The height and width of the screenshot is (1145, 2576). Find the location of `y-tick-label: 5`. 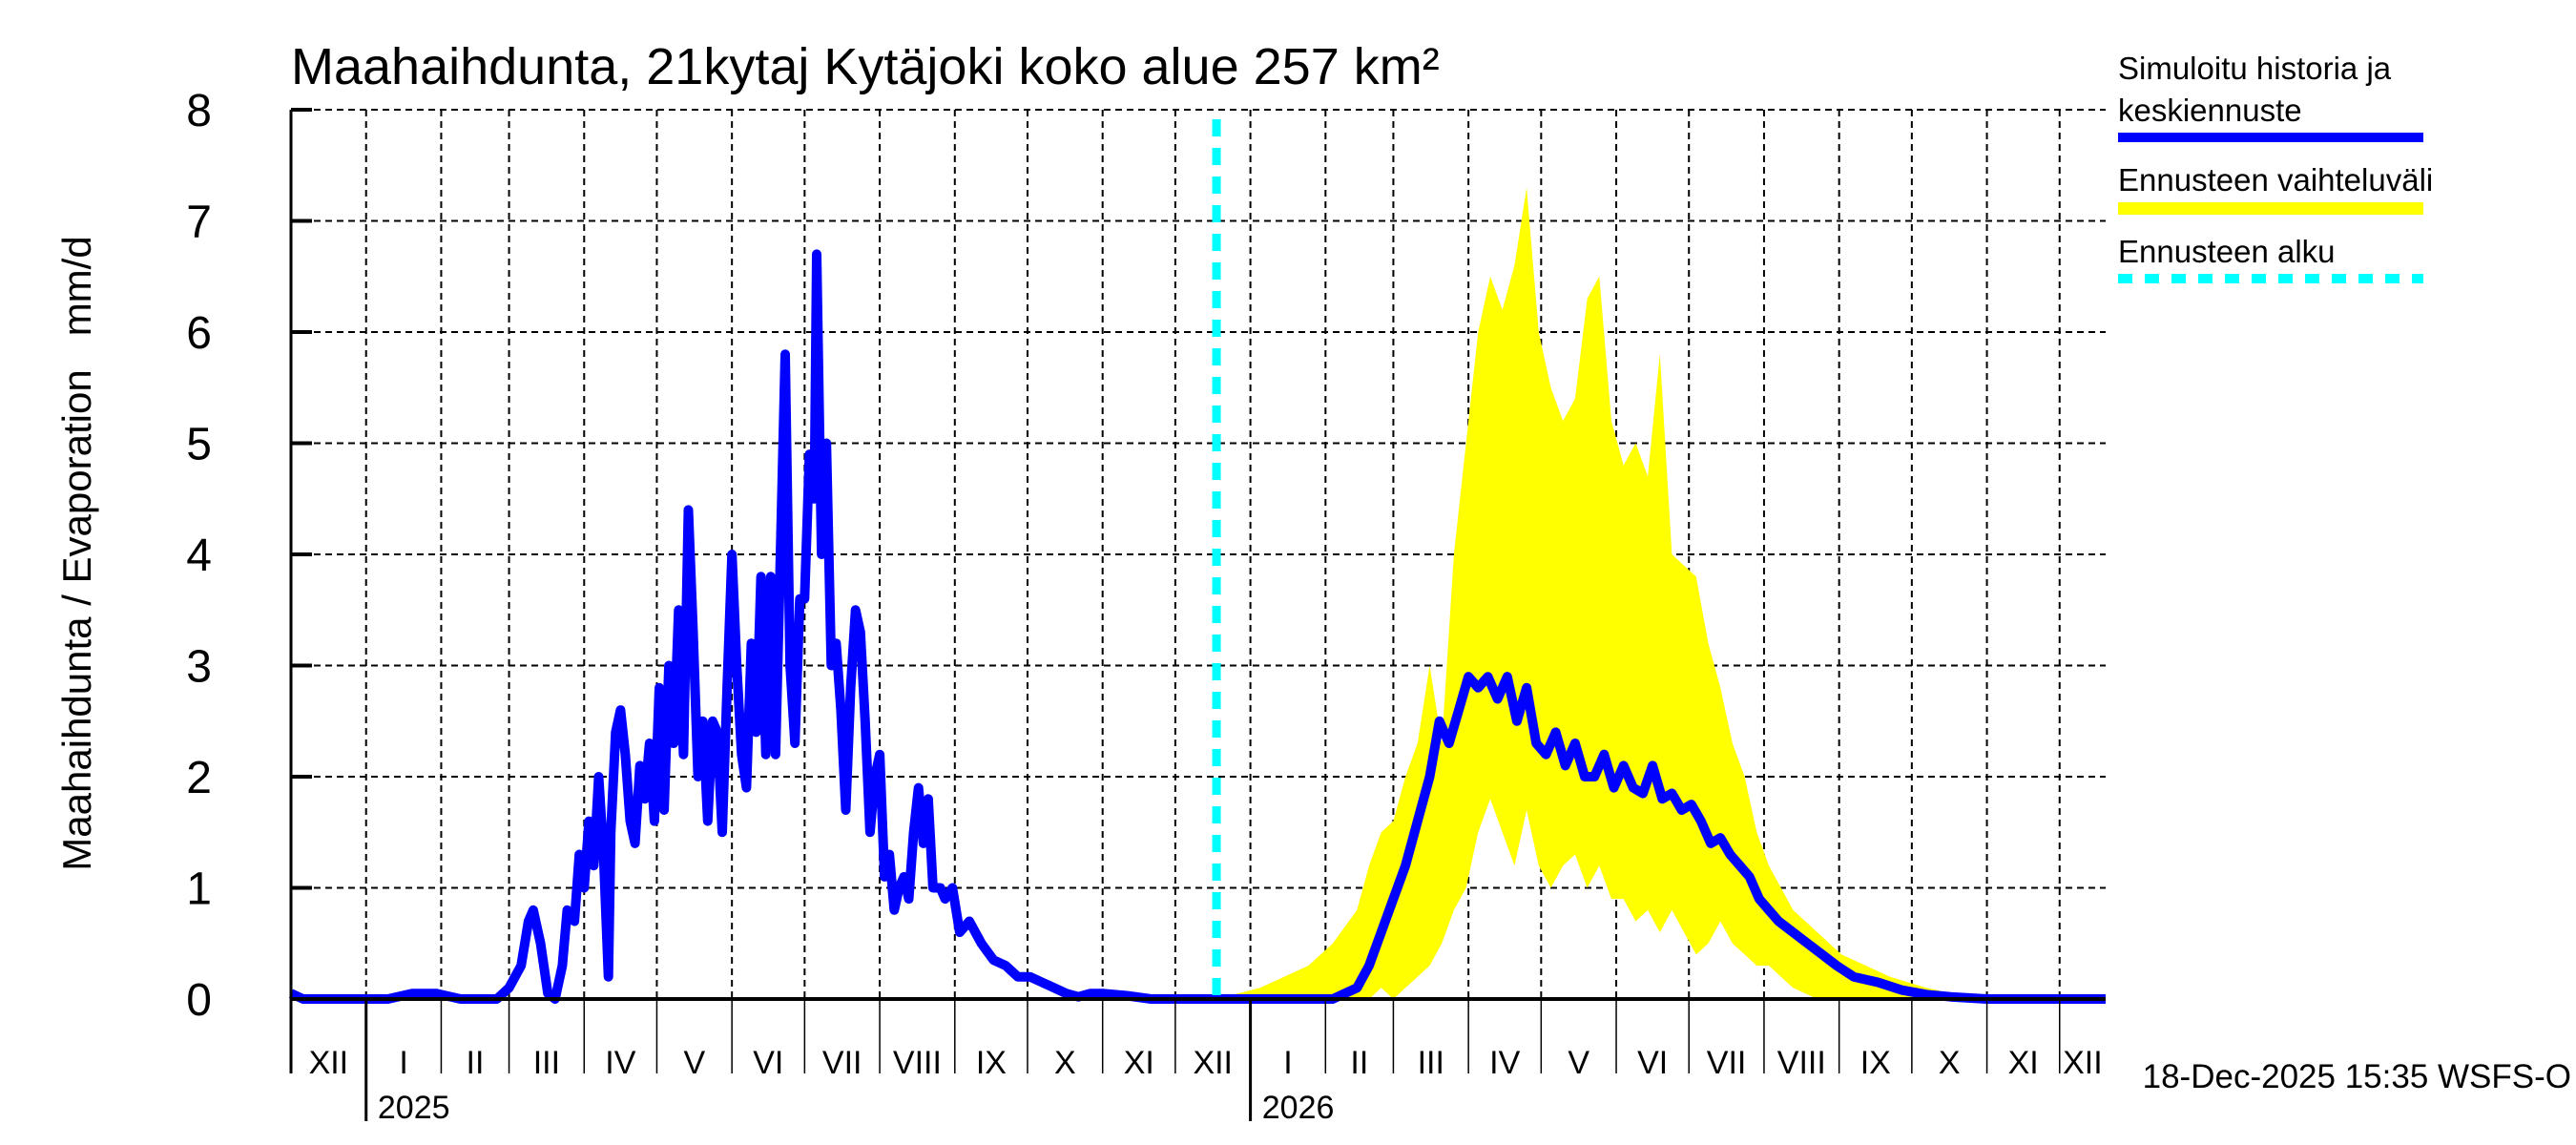

y-tick-label: 5 is located at coordinates (199, 445).